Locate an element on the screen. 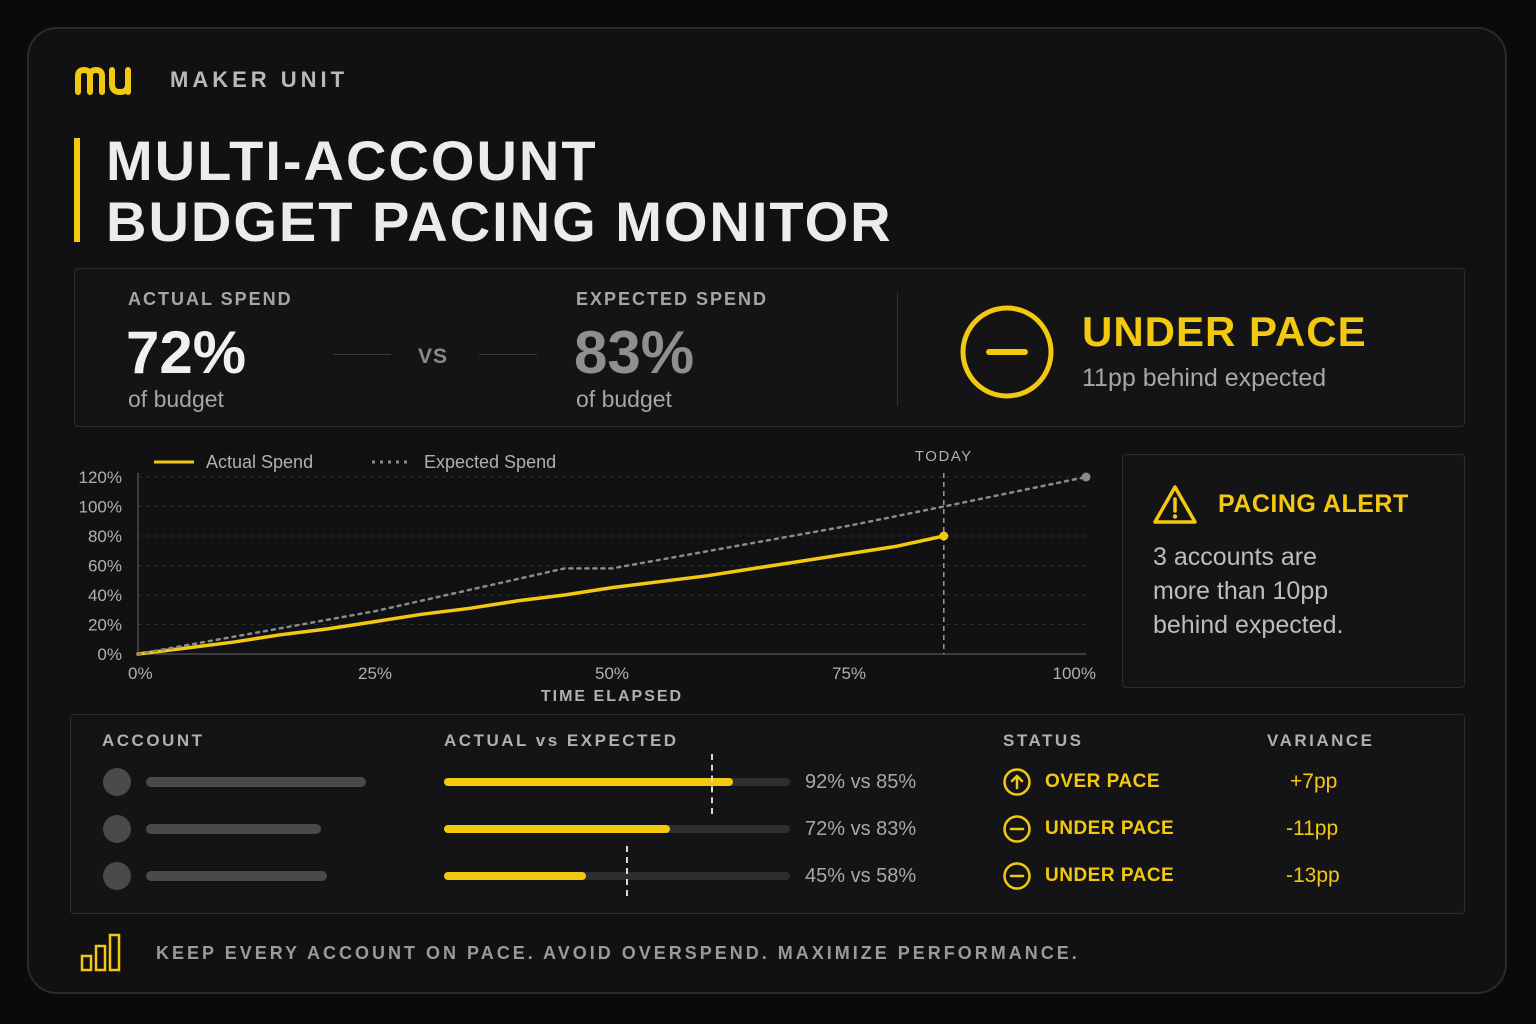 The height and width of the screenshot is (1024, 1536). kpi-divider is located at coordinates (897, 349).